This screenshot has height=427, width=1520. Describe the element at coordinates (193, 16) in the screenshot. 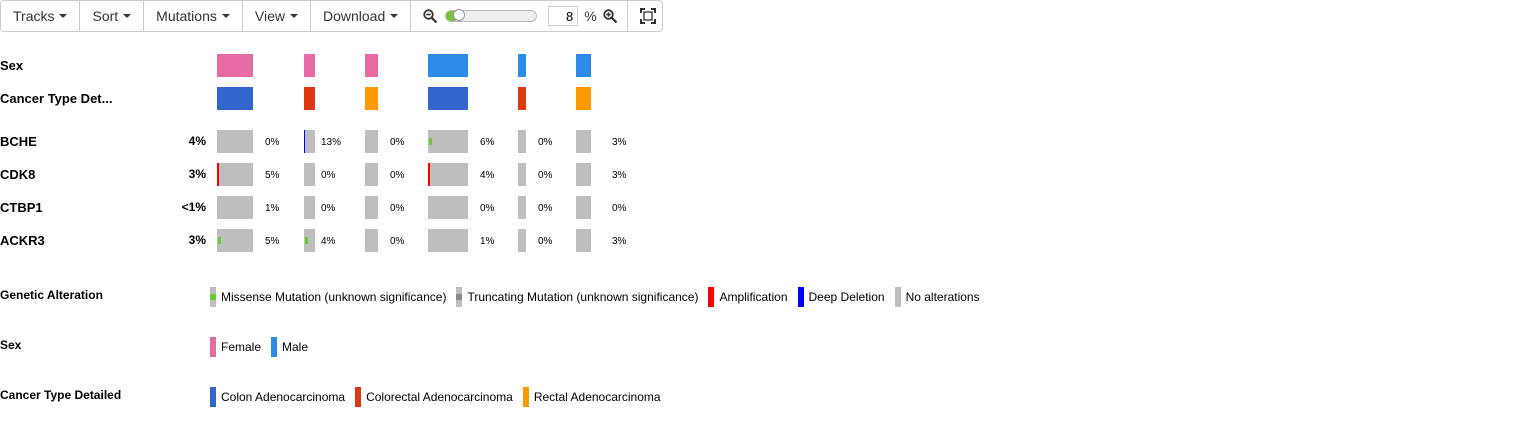

I see `mutations-dropdown-button: Mutations` at that location.